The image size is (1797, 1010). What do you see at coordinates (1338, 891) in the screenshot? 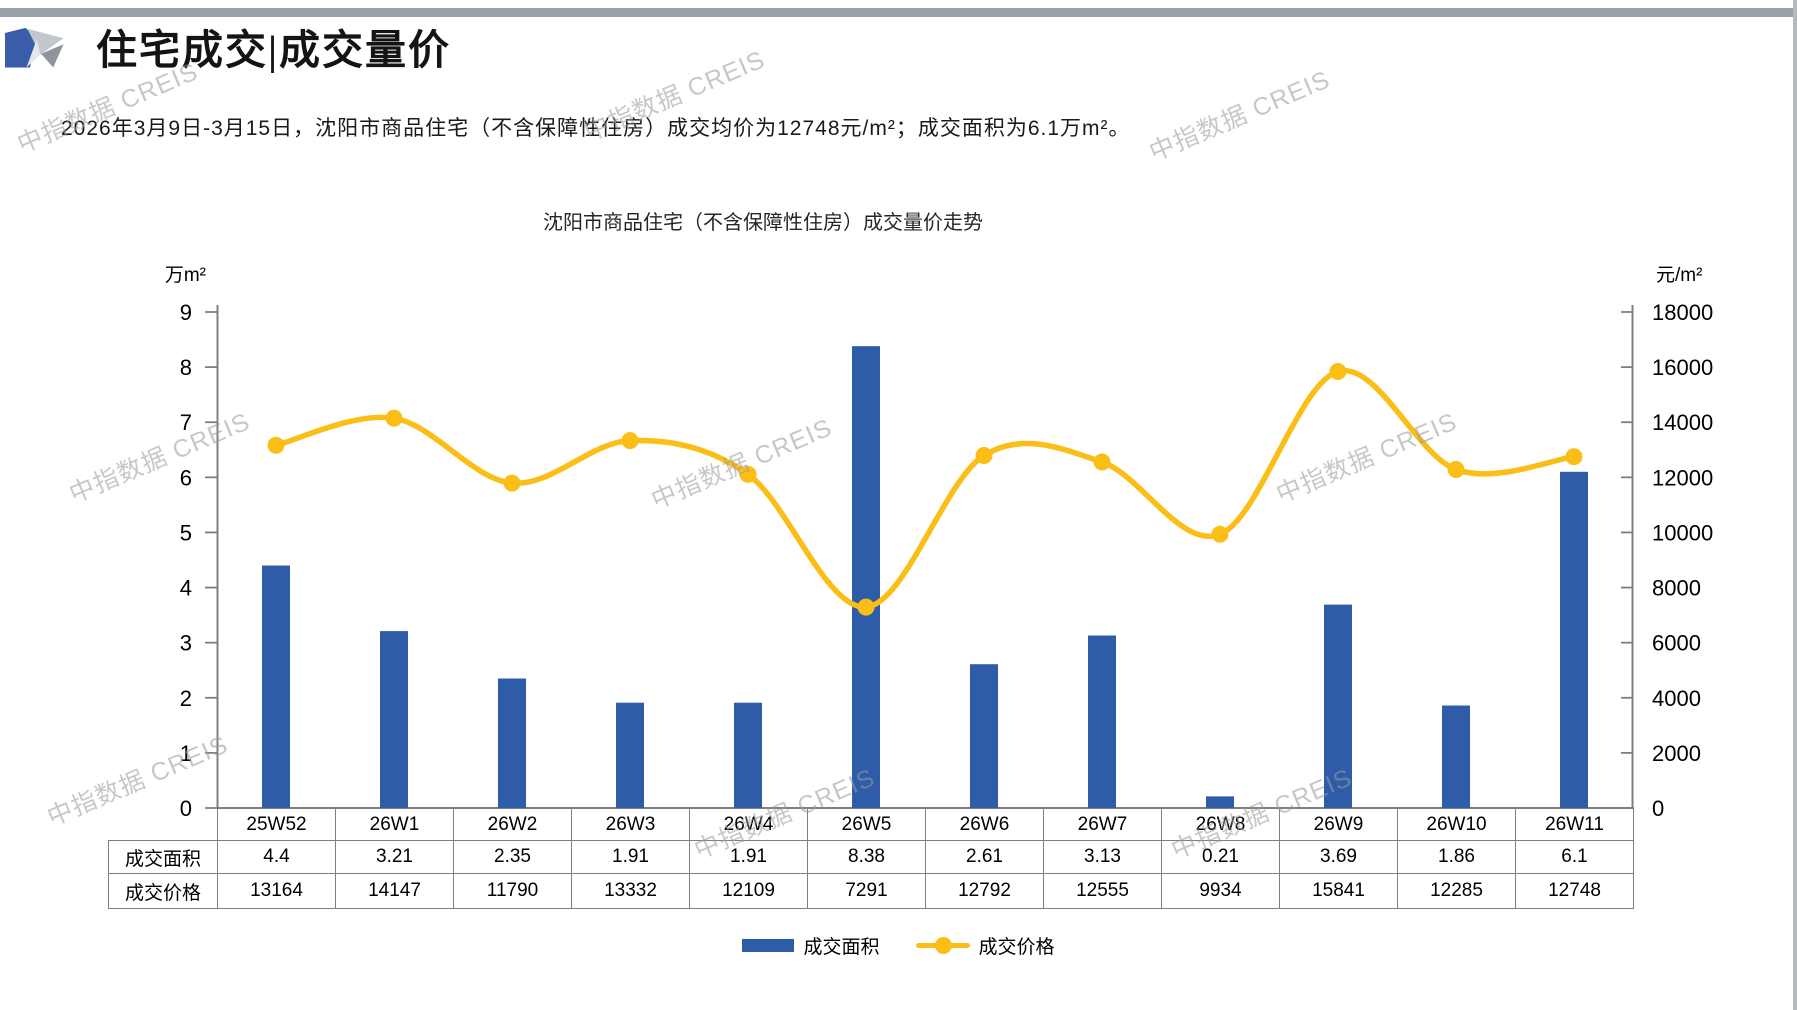
I see `table-value-cell: 15841` at bounding box center [1338, 891].